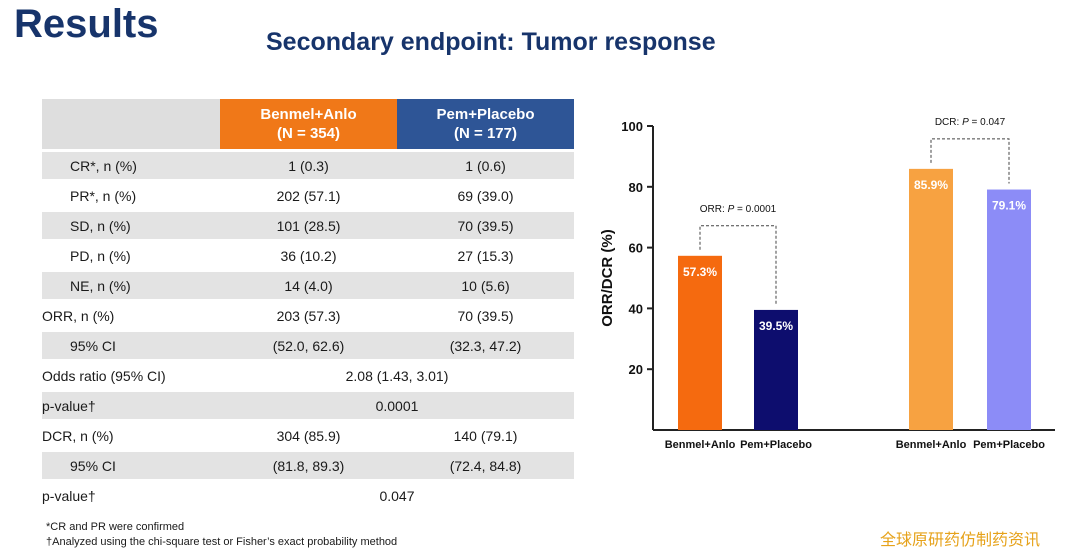  I want to click on table-row: DCR, n (%) 304 (85.9) 140 (79.1), so click(308, 436).